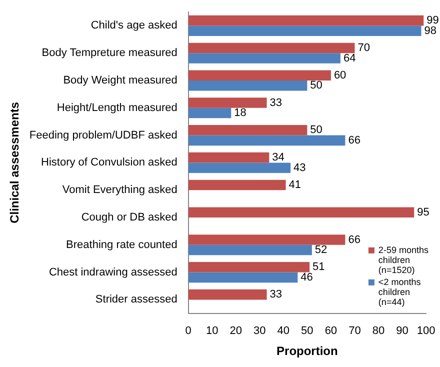 Image resolution: width=440 pixels, height=367 pixels. What do you see at coordinates (340, 75) in the screenshot?
I see `data-label: 60` at bounding box center [340, 75].